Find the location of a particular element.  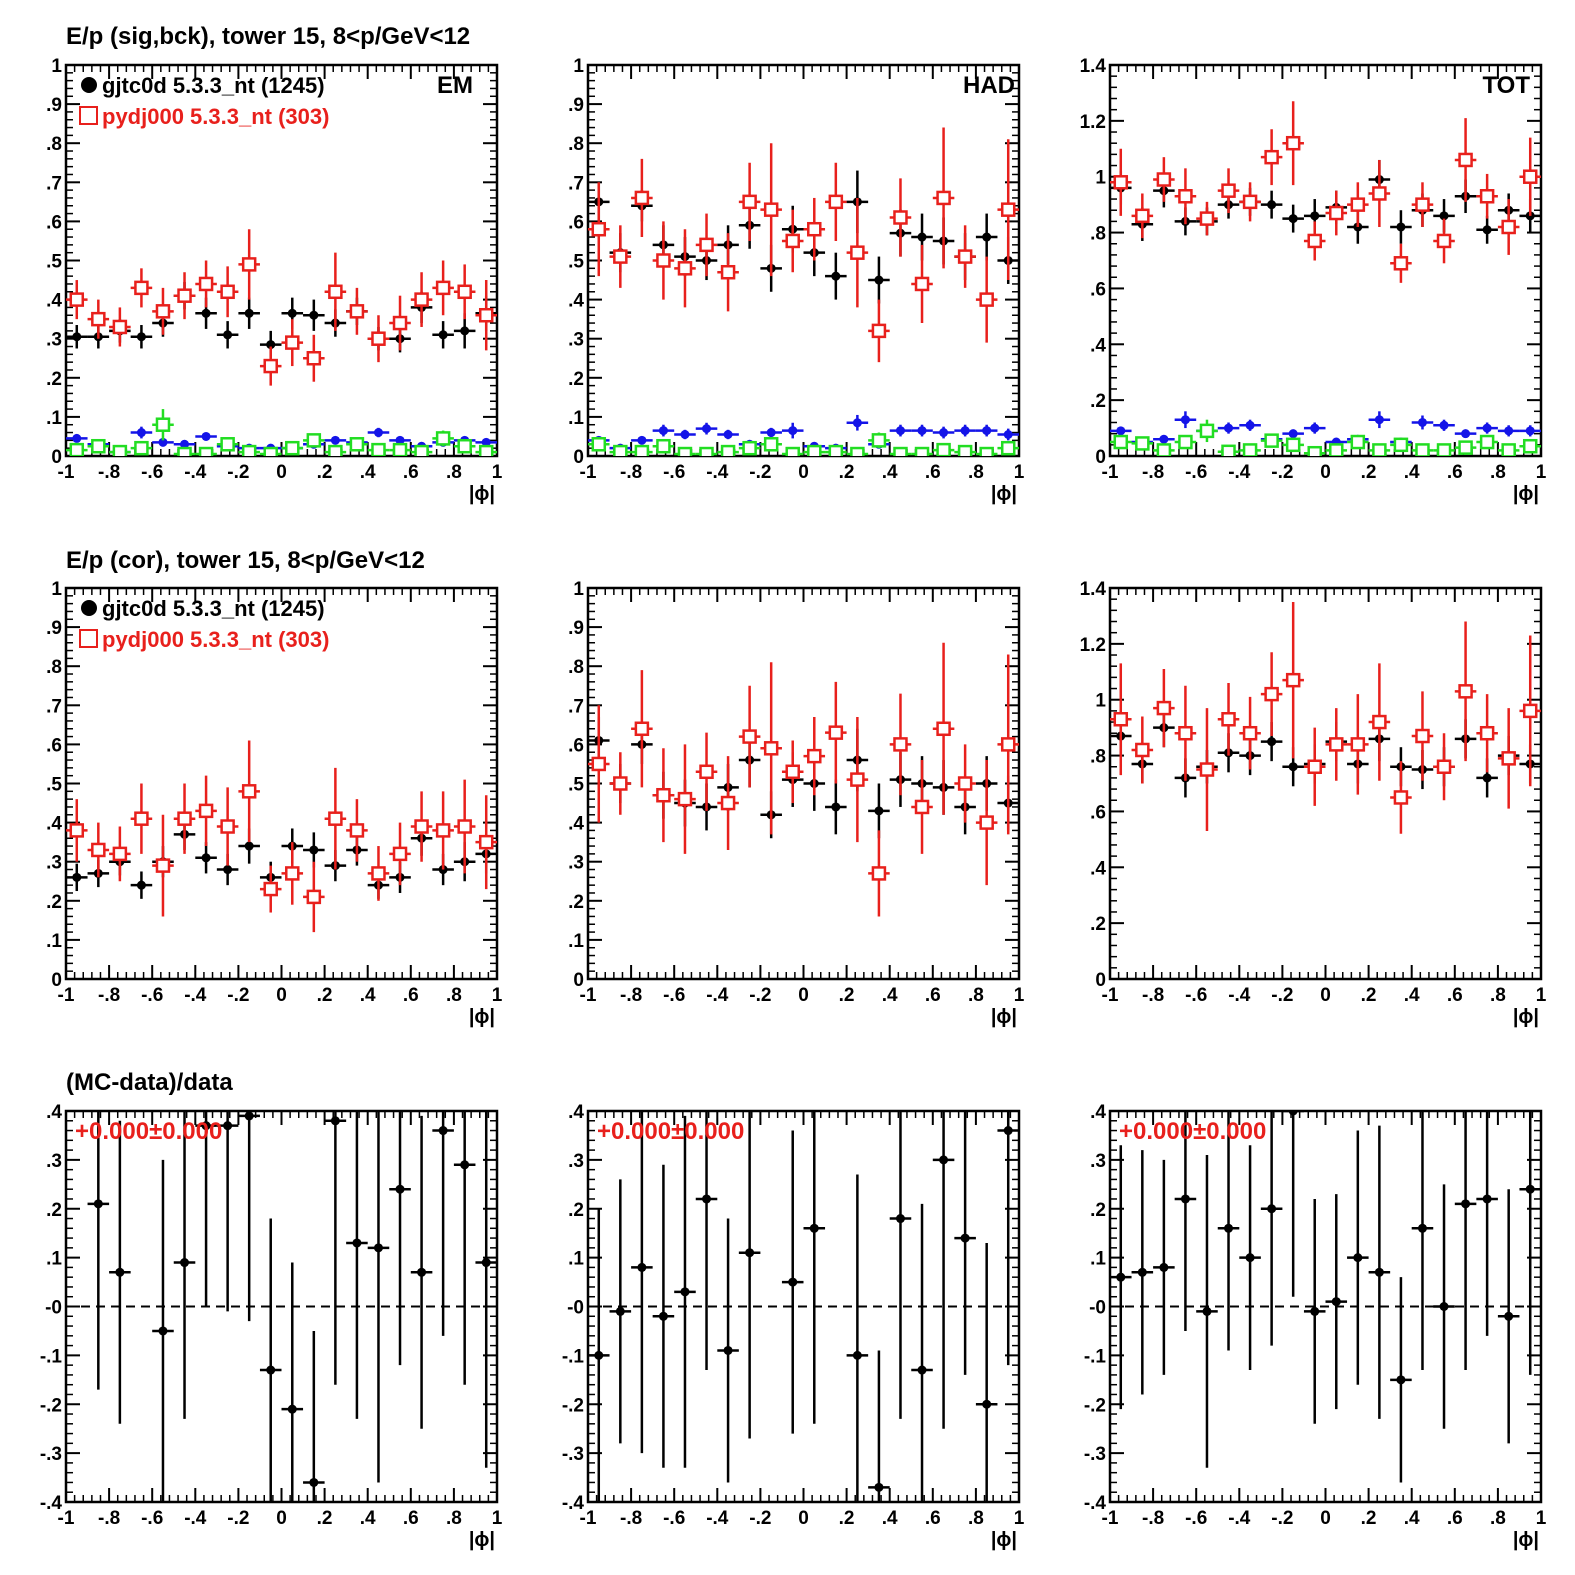

ratio-mean-em: +0.000±0.000 is located at coordinates (148, 1131).